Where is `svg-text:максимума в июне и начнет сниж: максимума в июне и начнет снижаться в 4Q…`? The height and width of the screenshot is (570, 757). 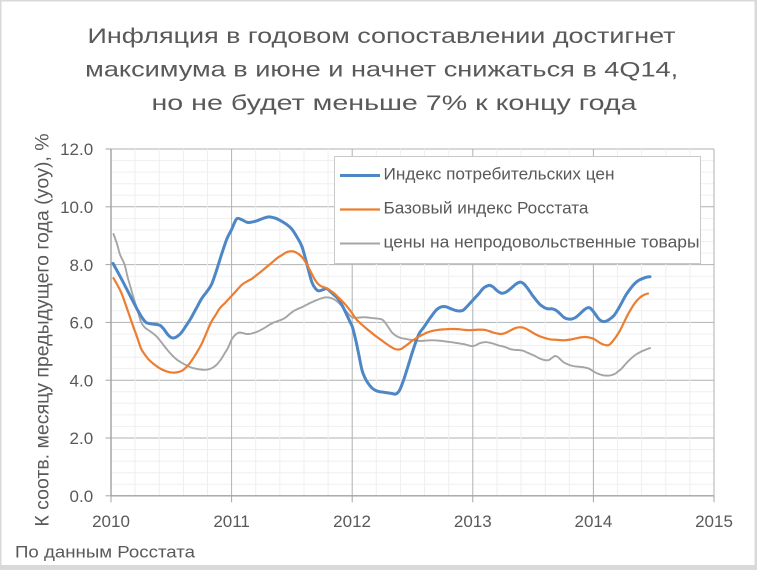
svg-text:максимума в июне и начнет сниж: максимума в июне и начнет снижаться в 4Q… is located at coordinates (381, 70).